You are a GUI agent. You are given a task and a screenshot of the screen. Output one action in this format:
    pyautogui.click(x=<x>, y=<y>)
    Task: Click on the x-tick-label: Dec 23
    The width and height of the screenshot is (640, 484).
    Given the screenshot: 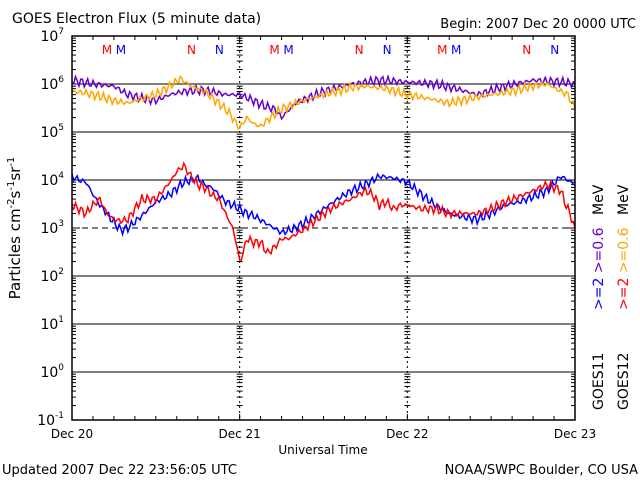 What is the action you would take?
    pyautogui.click(x=575, y=434)
    